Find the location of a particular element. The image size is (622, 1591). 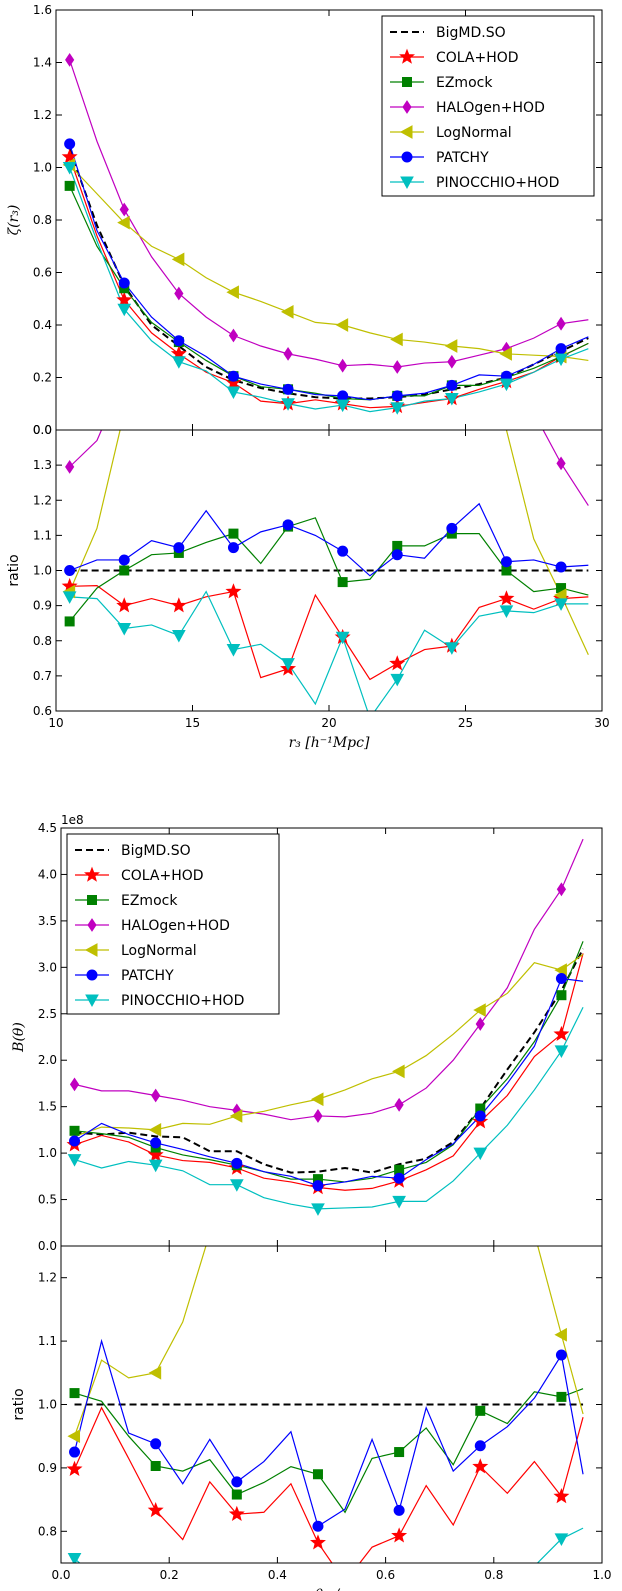

y-tick-label: 4.0 is located at coordinates (47, 874).